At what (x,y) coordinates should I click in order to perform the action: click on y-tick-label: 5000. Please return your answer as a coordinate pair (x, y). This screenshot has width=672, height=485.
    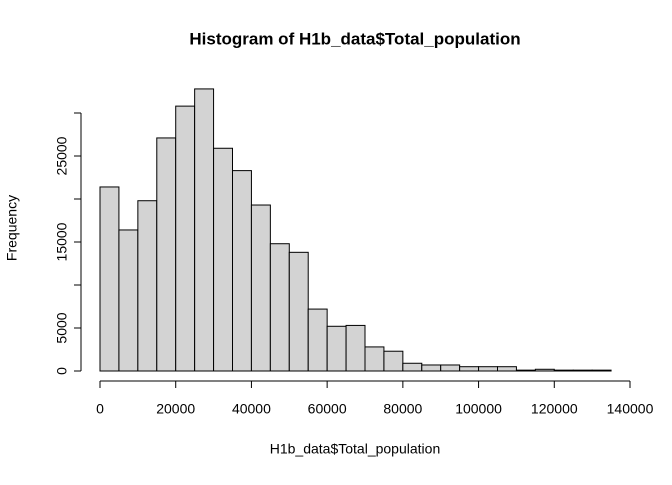
    Looking at the image, I should click on (62, 327).